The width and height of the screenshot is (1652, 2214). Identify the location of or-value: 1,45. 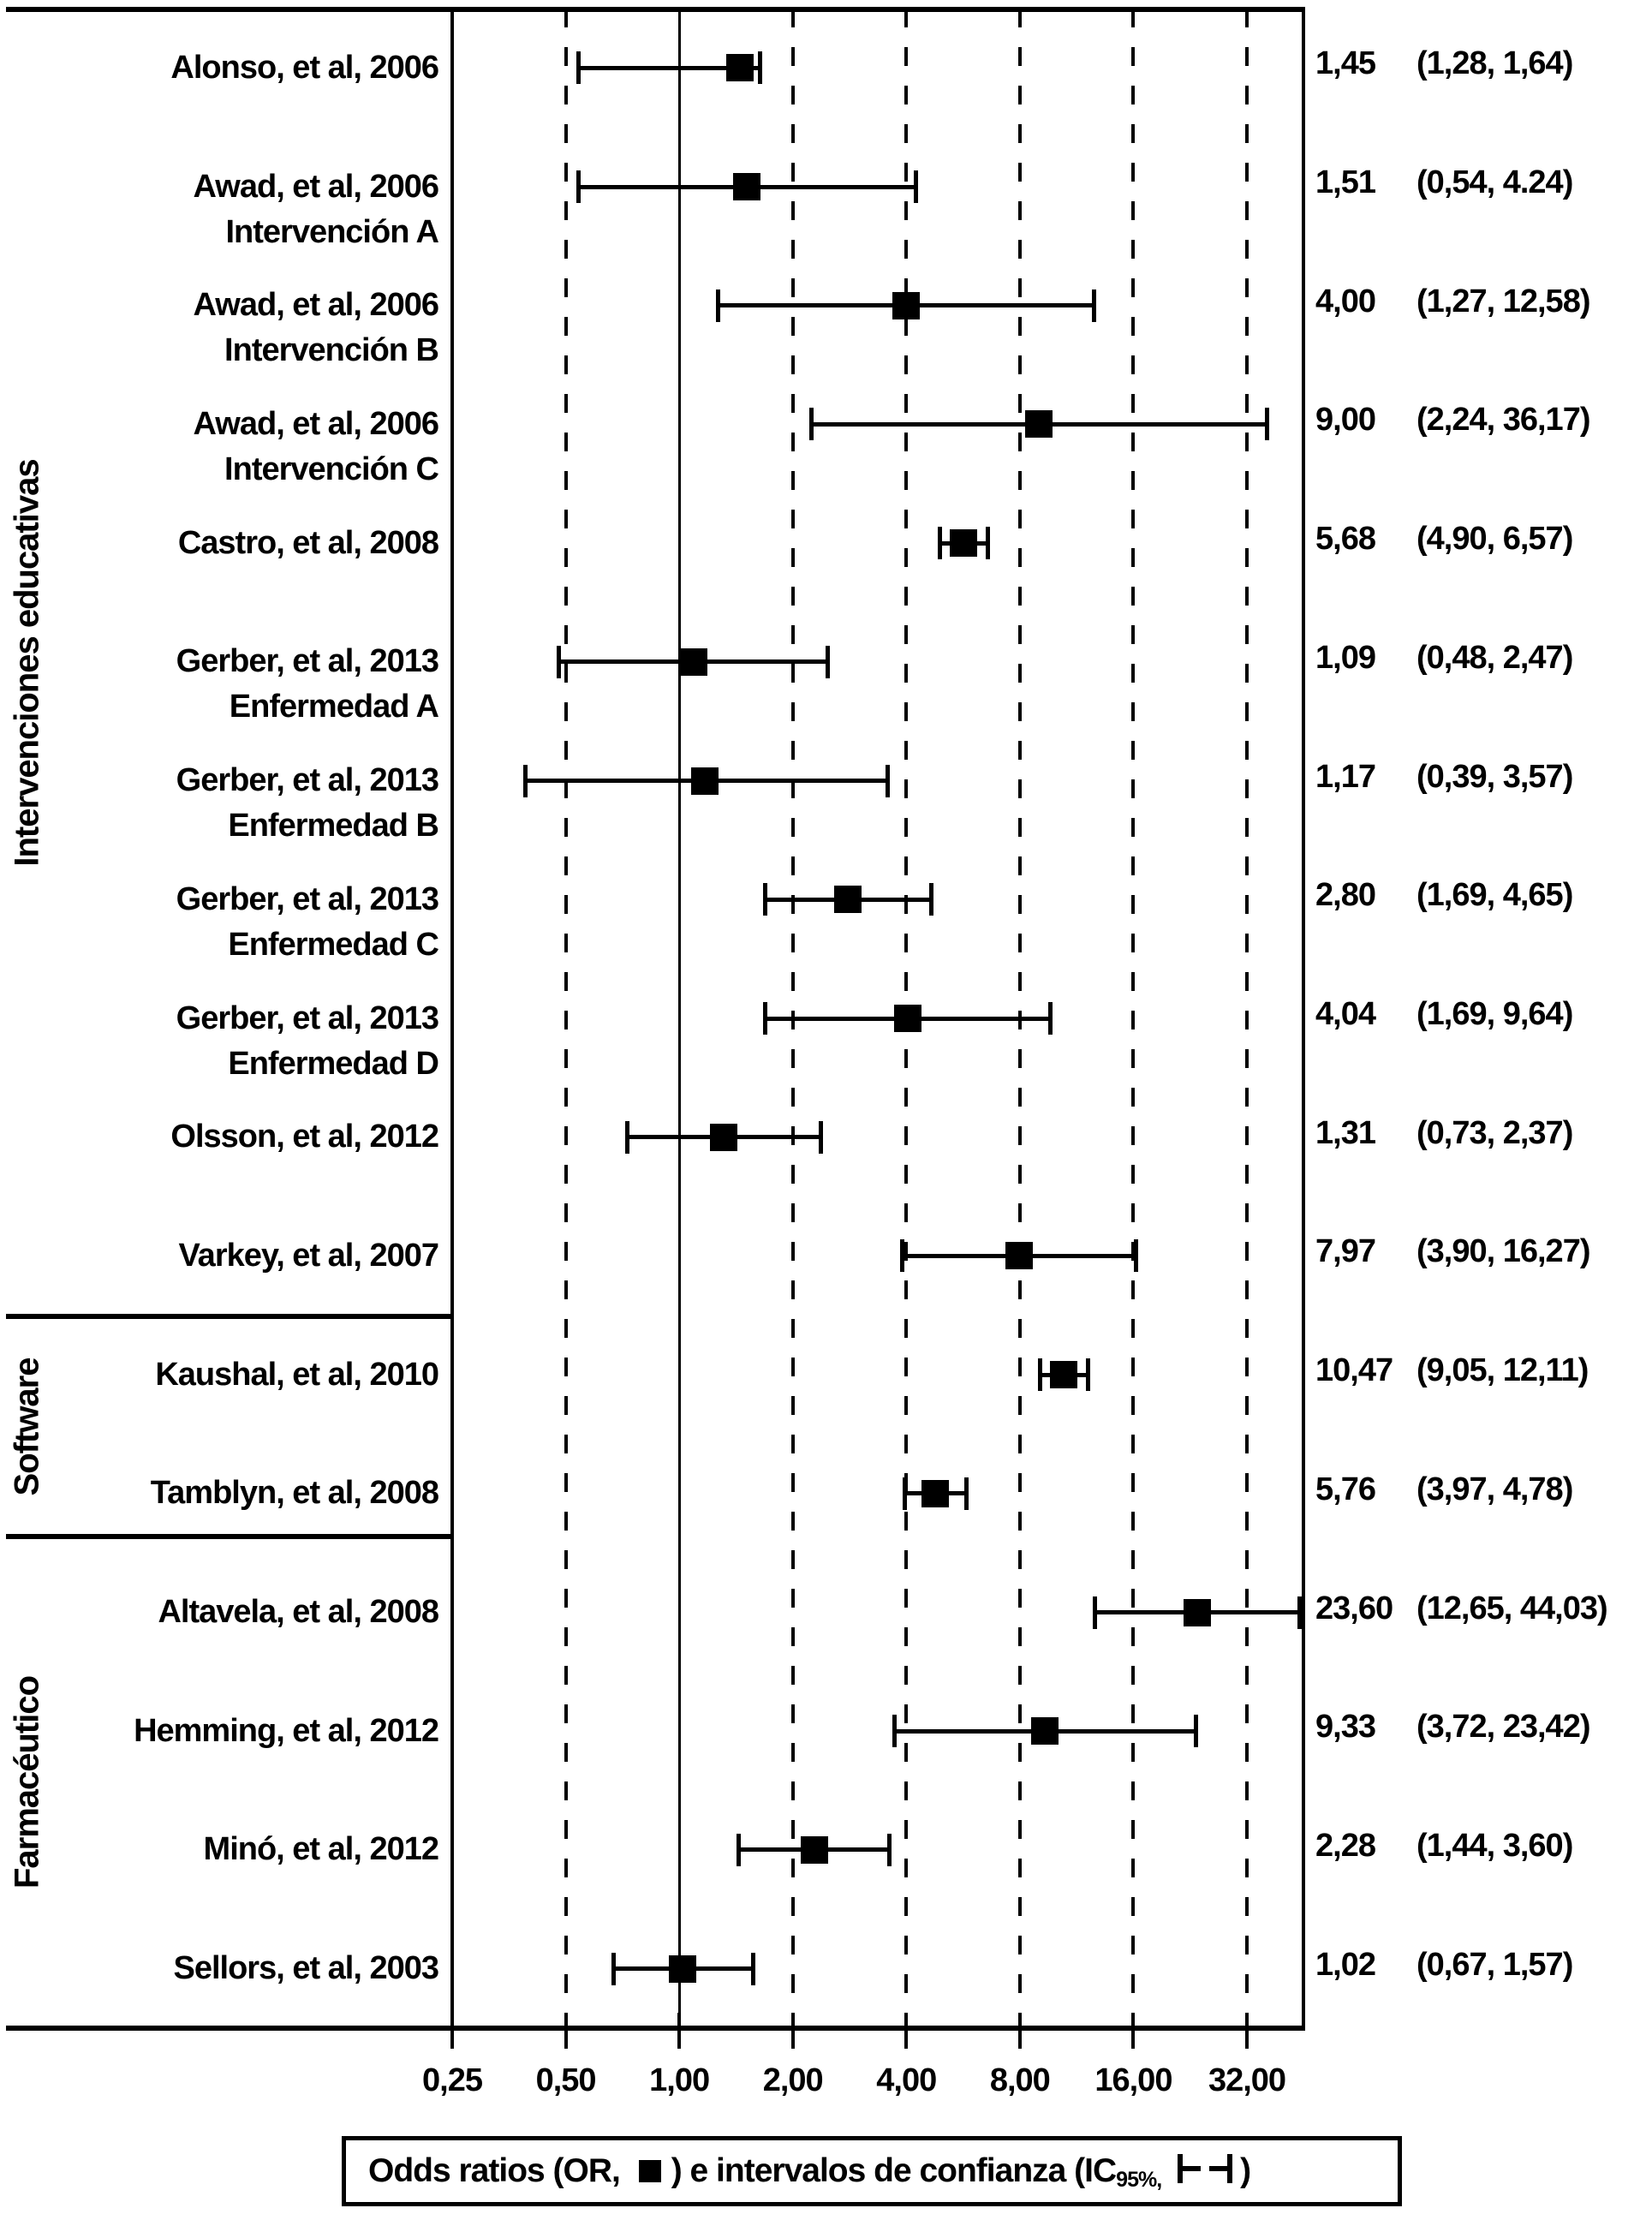
(1346, 63).